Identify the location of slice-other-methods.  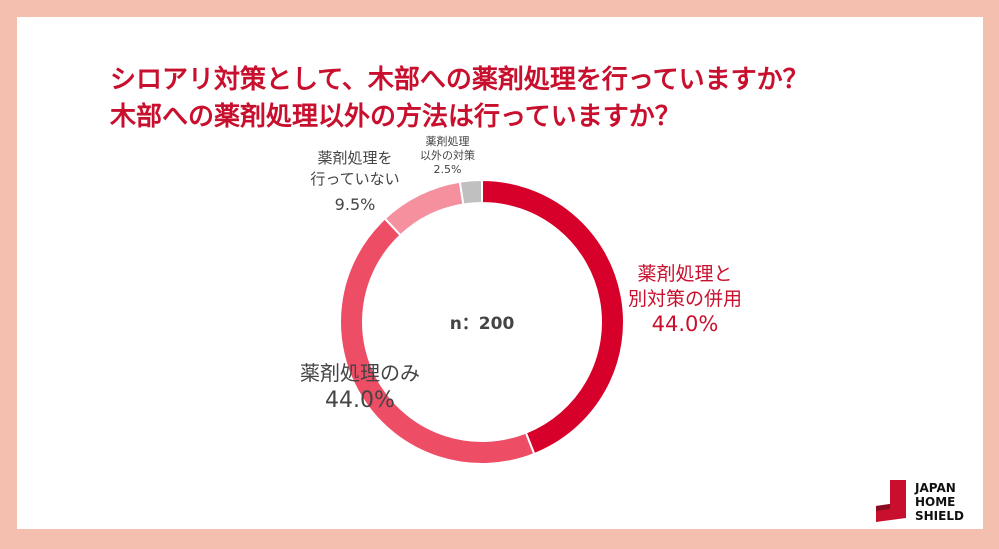
(470, 192).